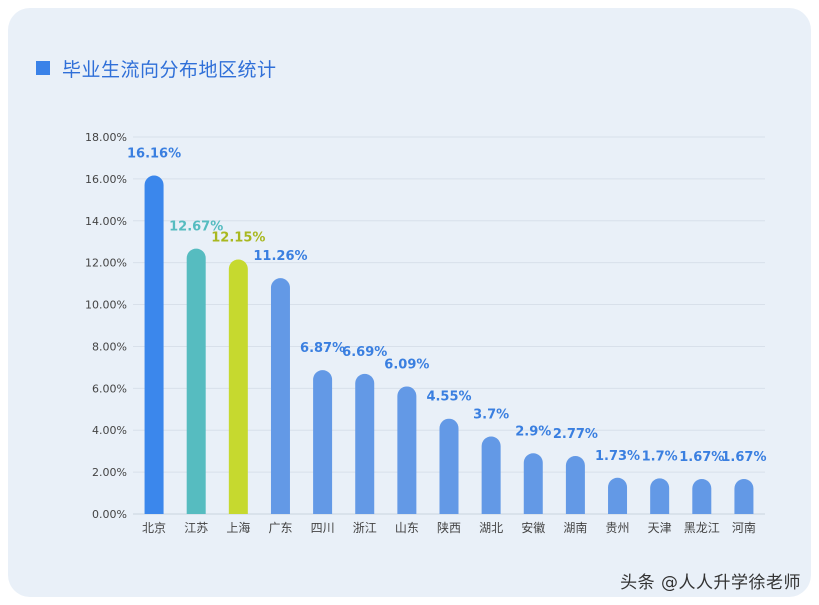  I want to click on watermark: 头条 @人人升学徐老师, so click(710, 583).